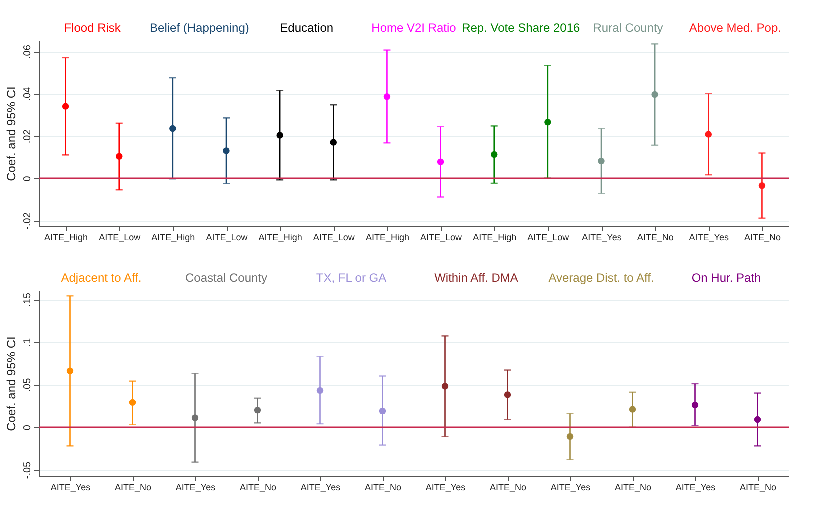  What do you see at coordinates (521, 28) in the screenshot?
I see `text: Rep. Vote Share 2016` at bounding box center [521, 28].